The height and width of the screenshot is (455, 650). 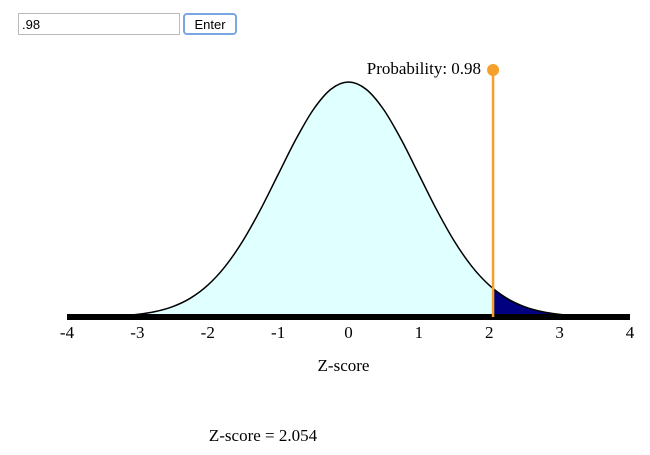 I want to click on probability-input, so click(x=99, y=24).